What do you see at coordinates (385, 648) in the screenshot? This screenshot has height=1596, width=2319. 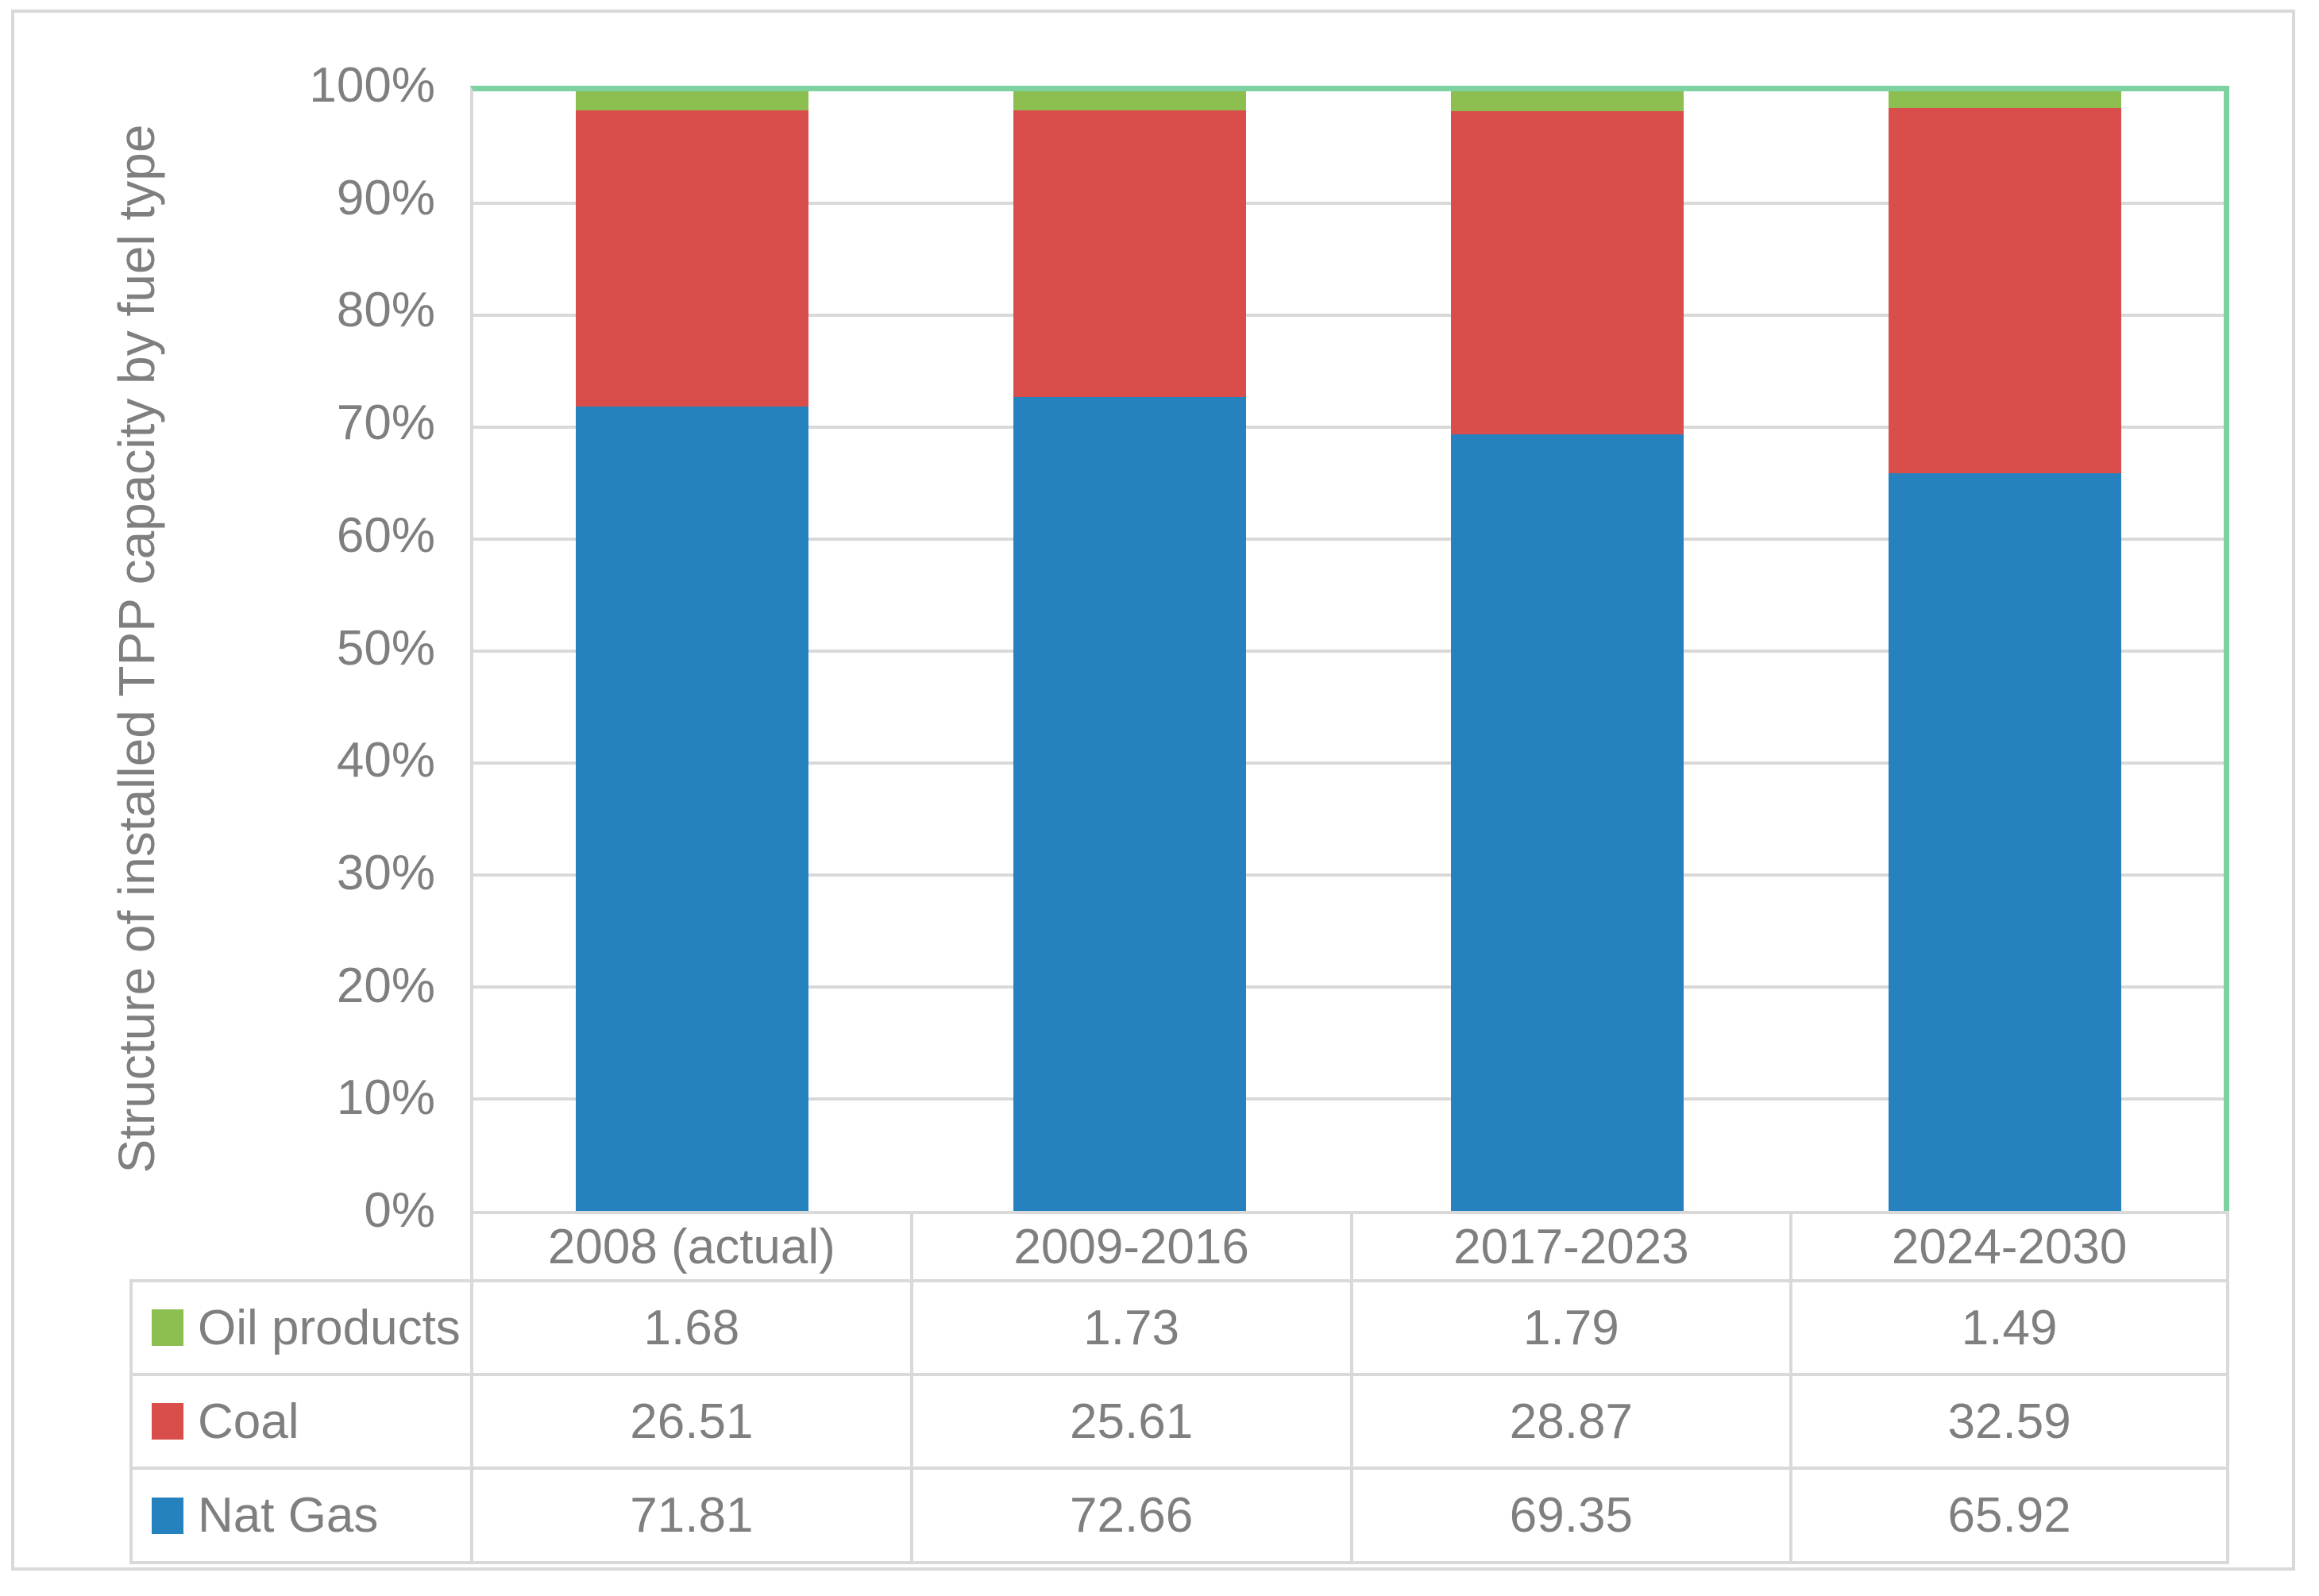 I see `y-tick-label-50pct: 50%` at bounding box center [385, 648].